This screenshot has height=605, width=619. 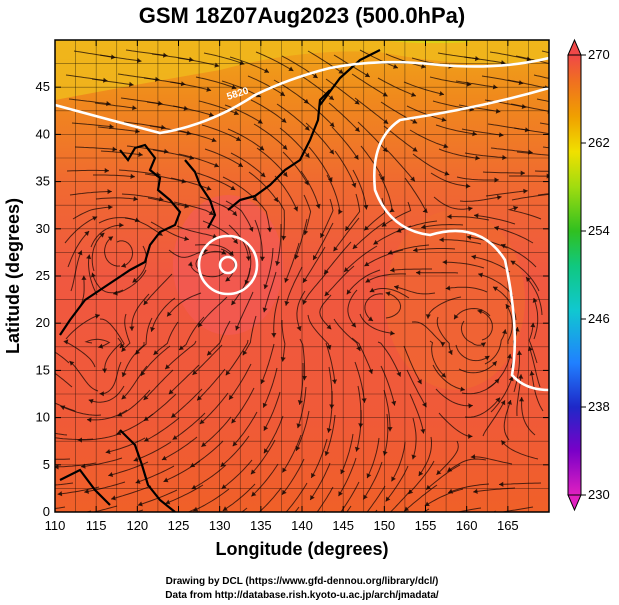 I want to click on colorbar-gradient, so click(x=574, y=275).